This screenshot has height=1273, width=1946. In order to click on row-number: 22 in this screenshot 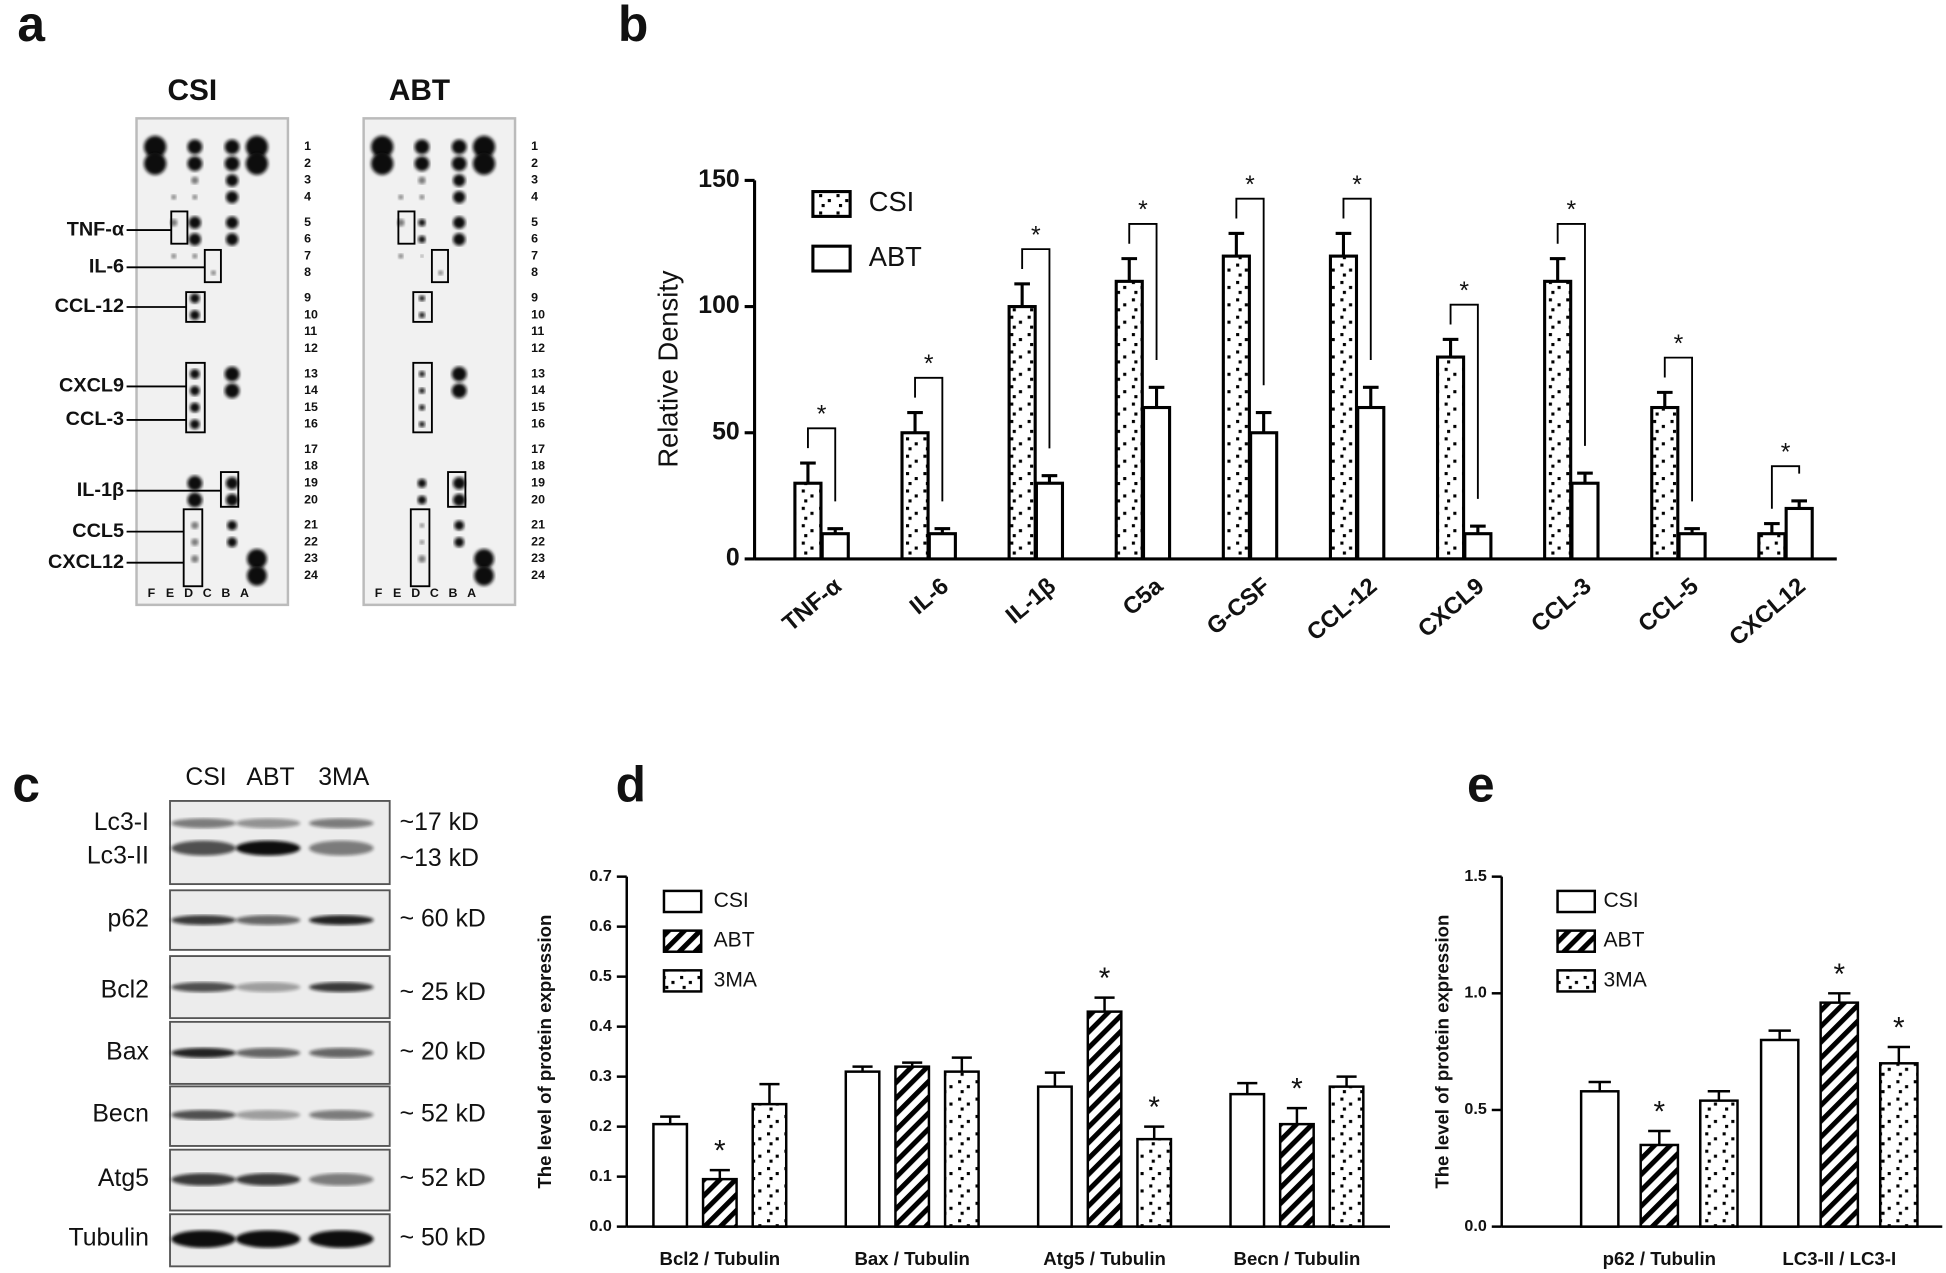, I will do `click(538, 541)`.